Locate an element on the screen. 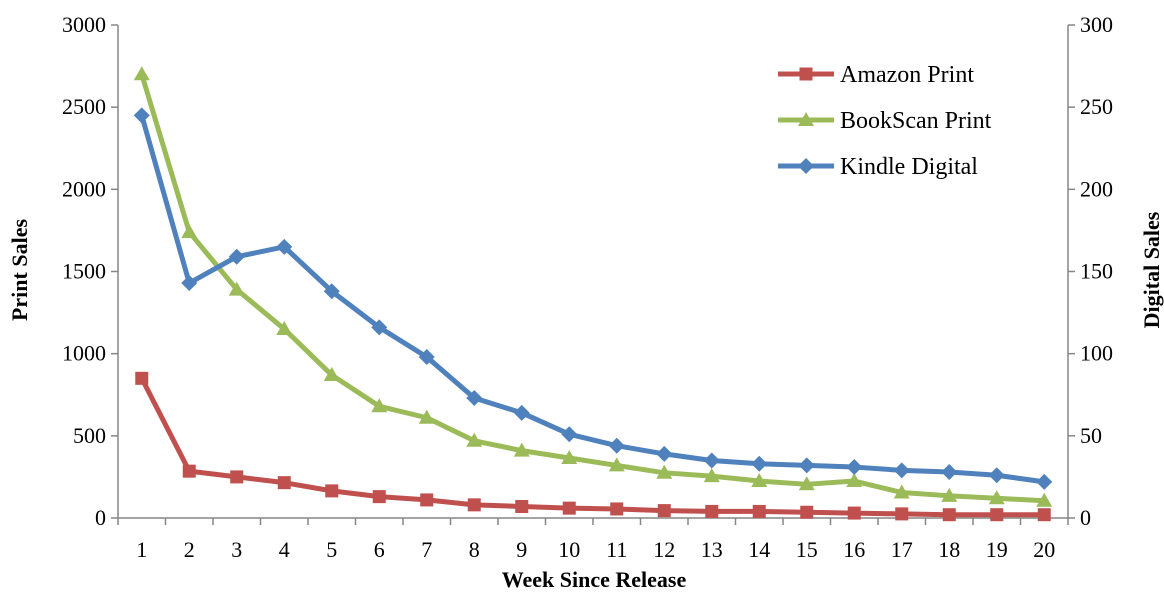 The height and width of the screenshot is (595, 1164). left-y-ticks: 0 500 1000 1500 2000 2500 3000 is located at coordinates (90, 271).